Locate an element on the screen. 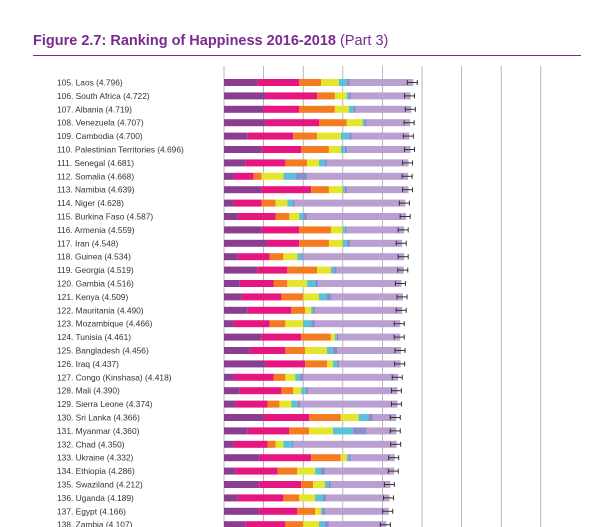 The height and width of the screenshot is (527, 600). row-label: 124. Tunisia (4.461) is located at coordinates (94, 337).